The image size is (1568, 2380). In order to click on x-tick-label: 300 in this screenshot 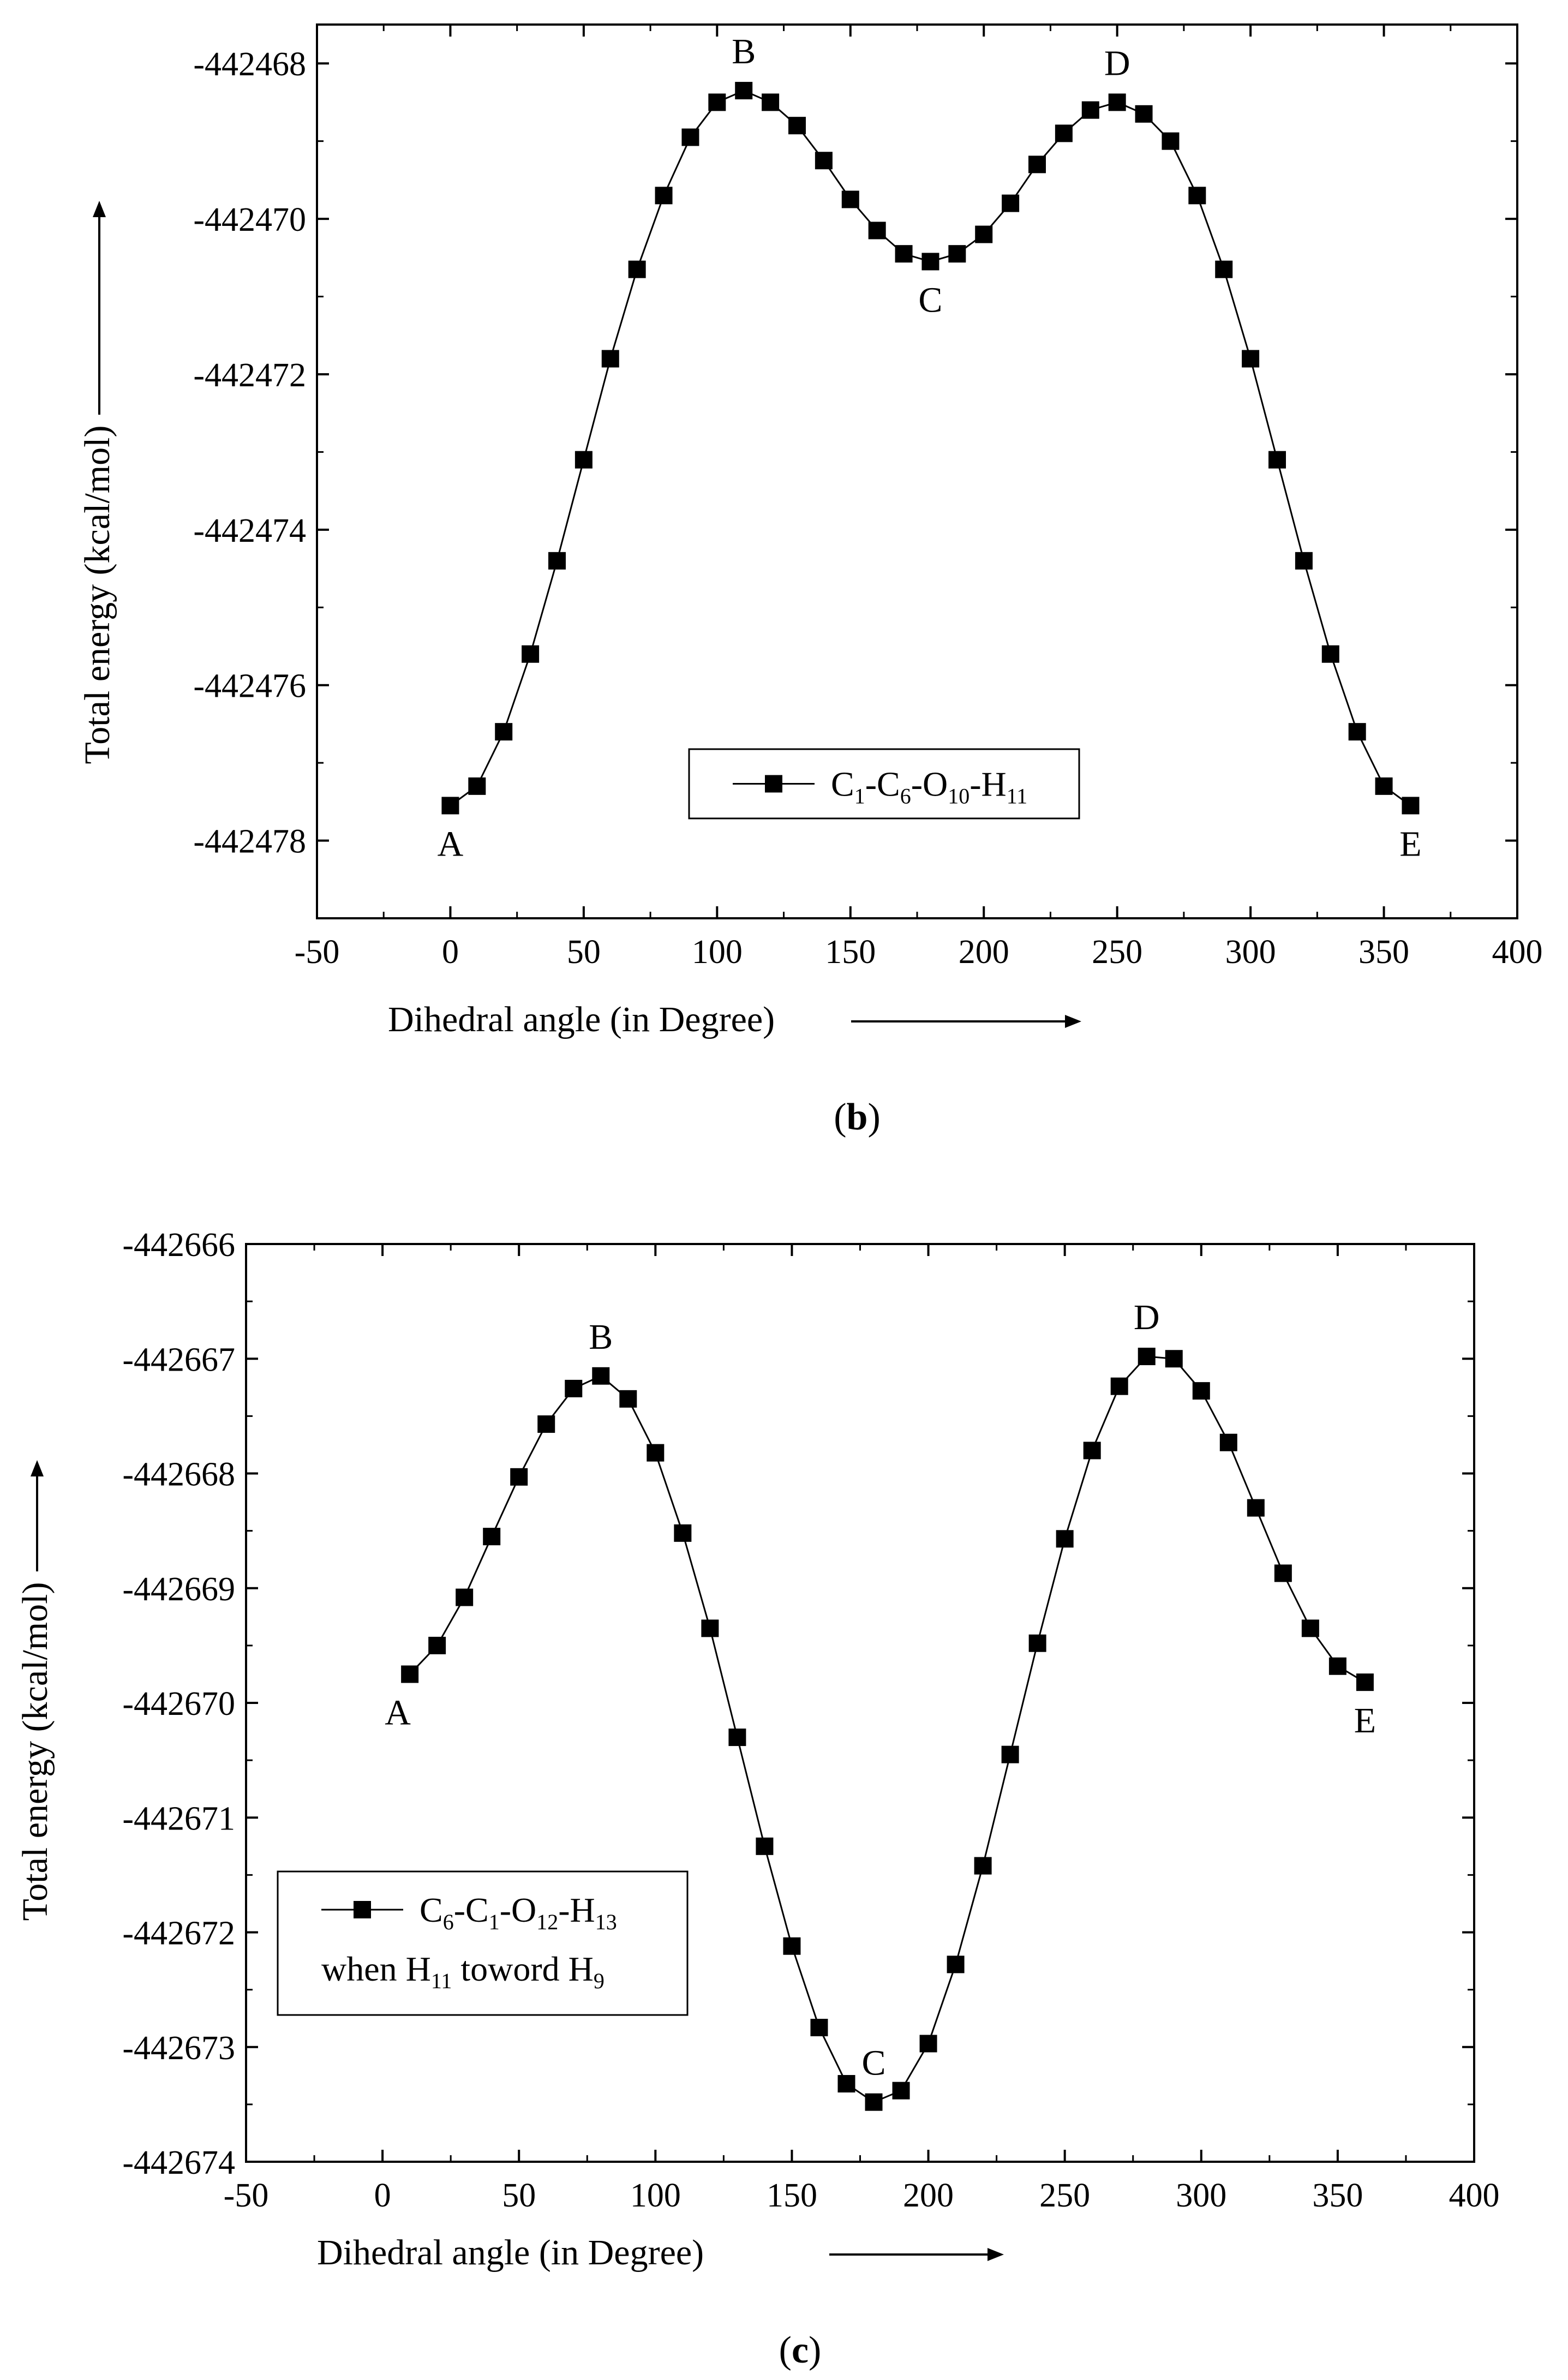, I will do `click(1251, 952)`.